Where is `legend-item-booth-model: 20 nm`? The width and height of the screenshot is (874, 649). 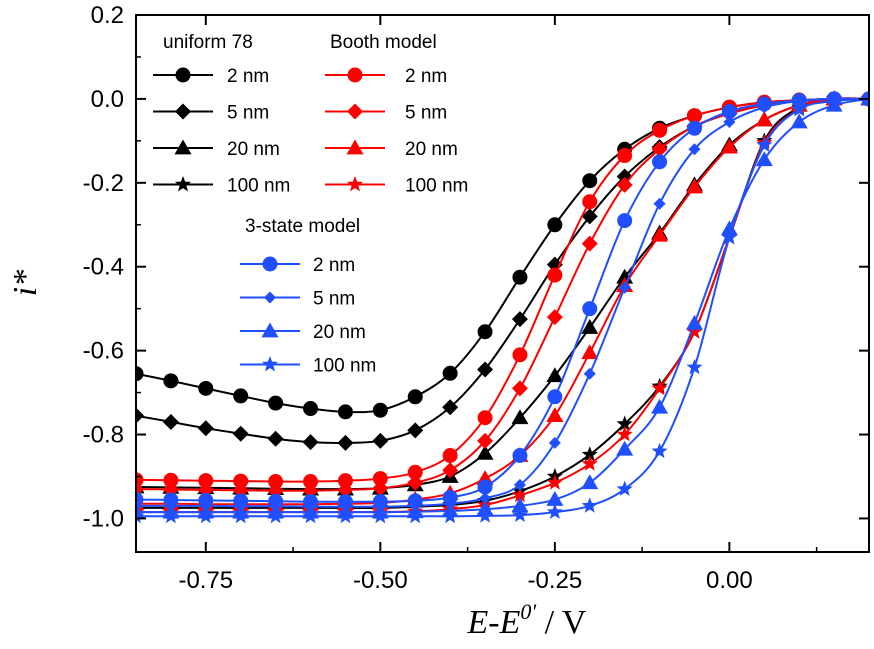 legend-item-booth-model: 20 nm is located at coordinates (391, 149).